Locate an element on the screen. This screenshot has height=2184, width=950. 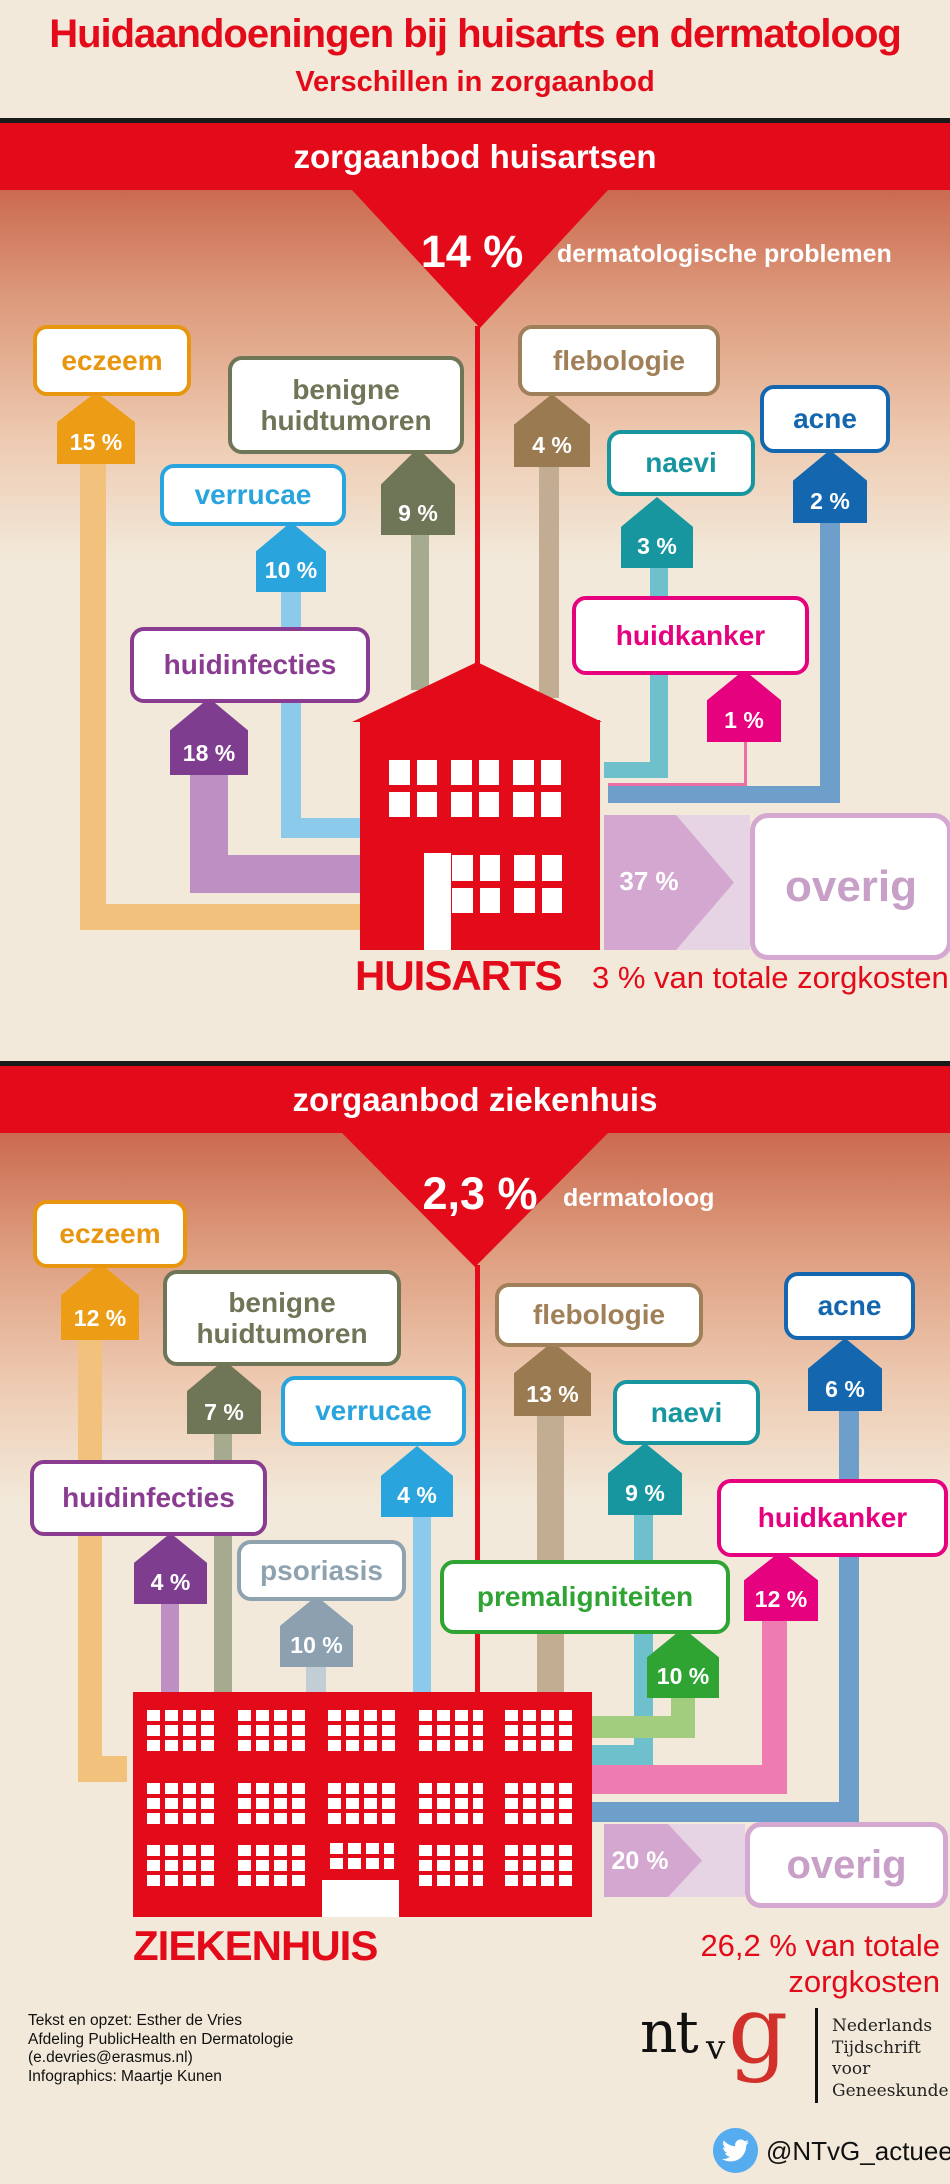
logo-name-text: Nederlands Tijdschrift voor Geneeskunde is located at coordinates (890, 2058).